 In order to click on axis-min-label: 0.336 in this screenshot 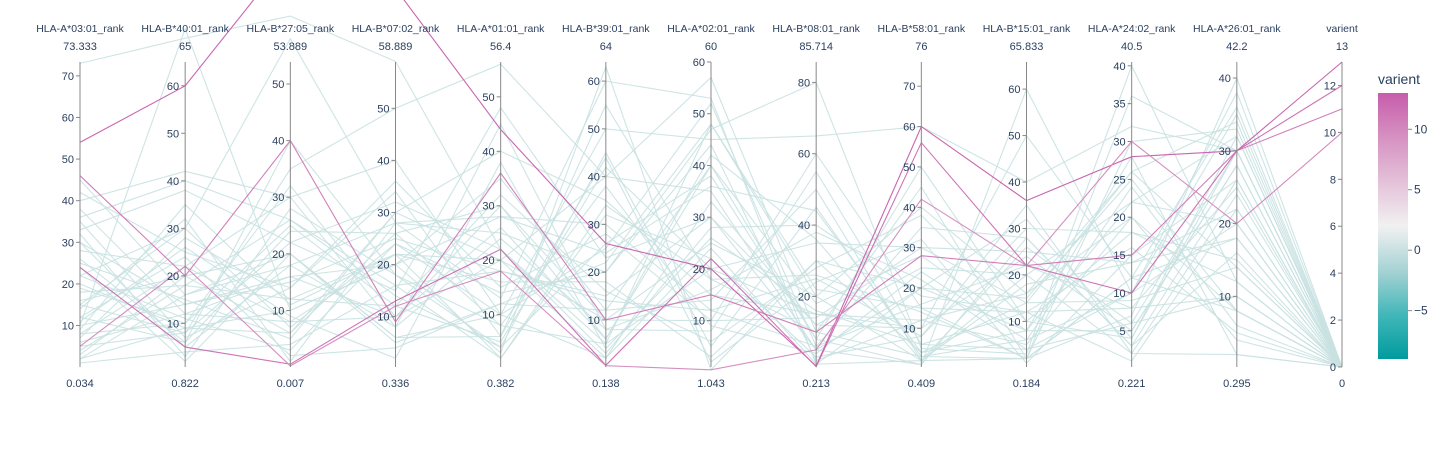, I will do `click(396, 384)`.